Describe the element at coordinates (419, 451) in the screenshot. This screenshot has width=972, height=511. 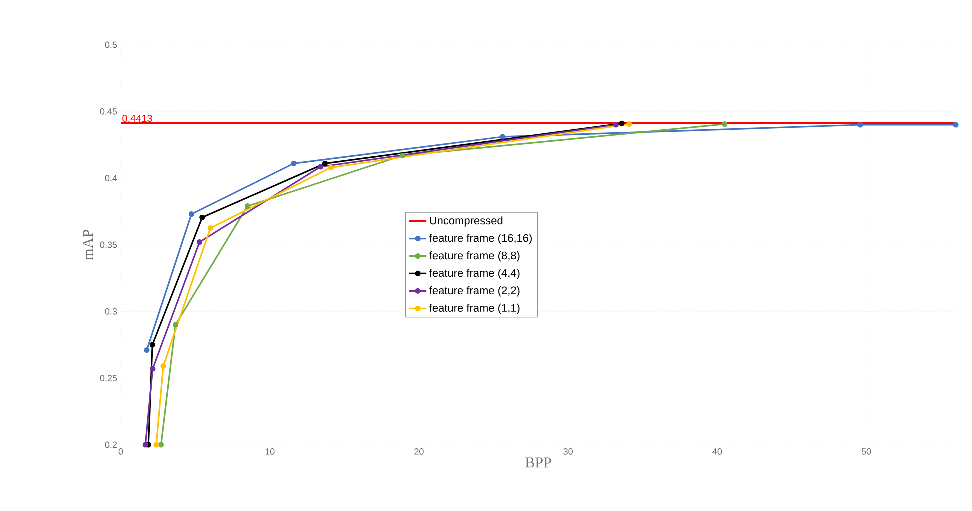
I see `x-tick-label: 20` at that location.